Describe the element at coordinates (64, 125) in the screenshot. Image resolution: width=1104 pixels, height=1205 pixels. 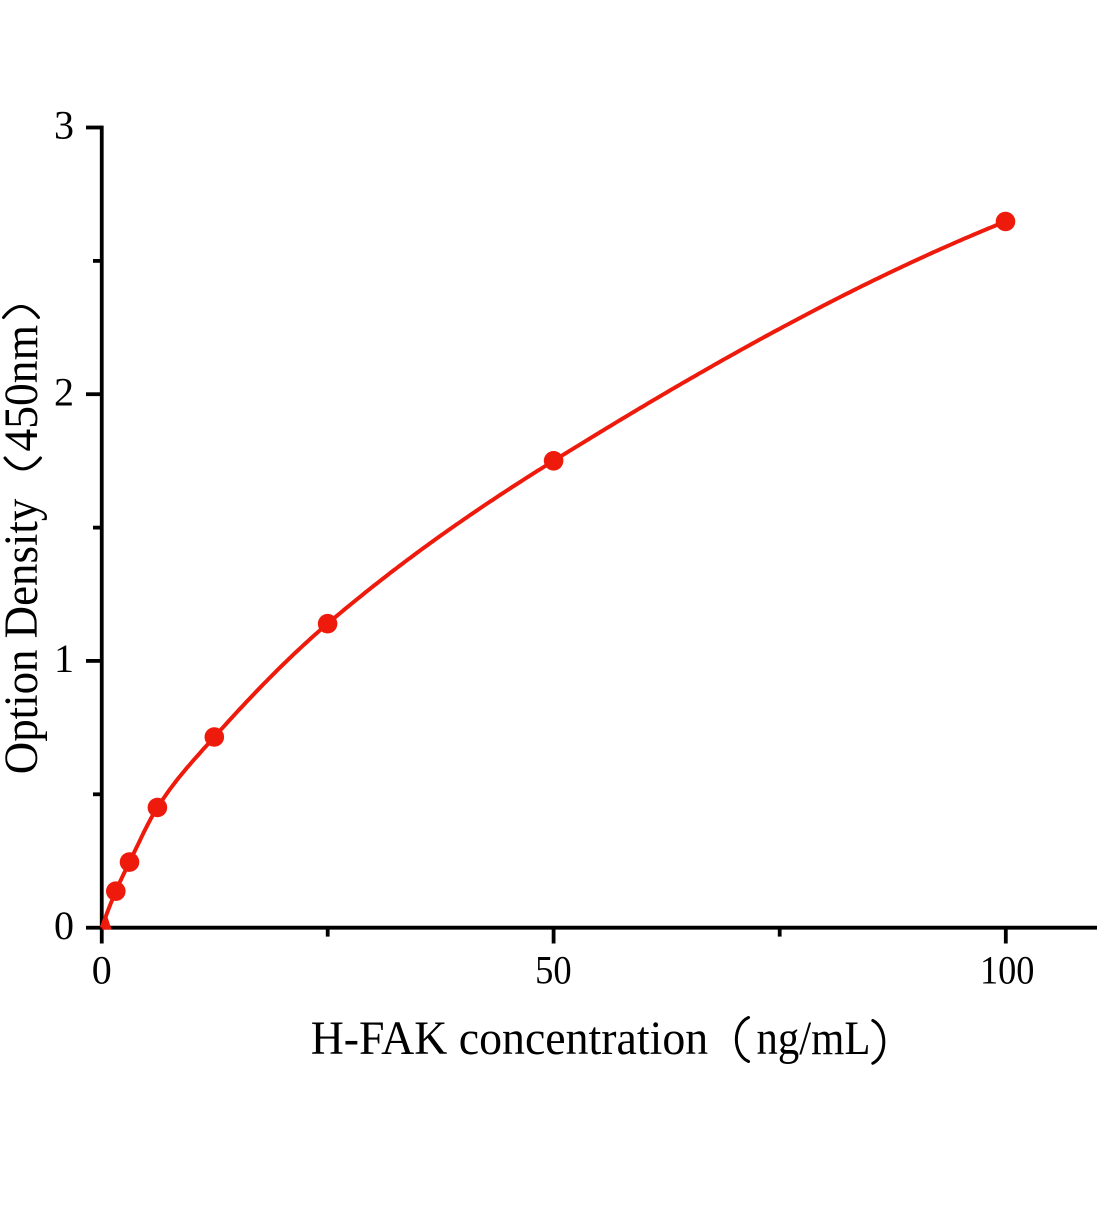
I see `svg-text: 3` at that location.